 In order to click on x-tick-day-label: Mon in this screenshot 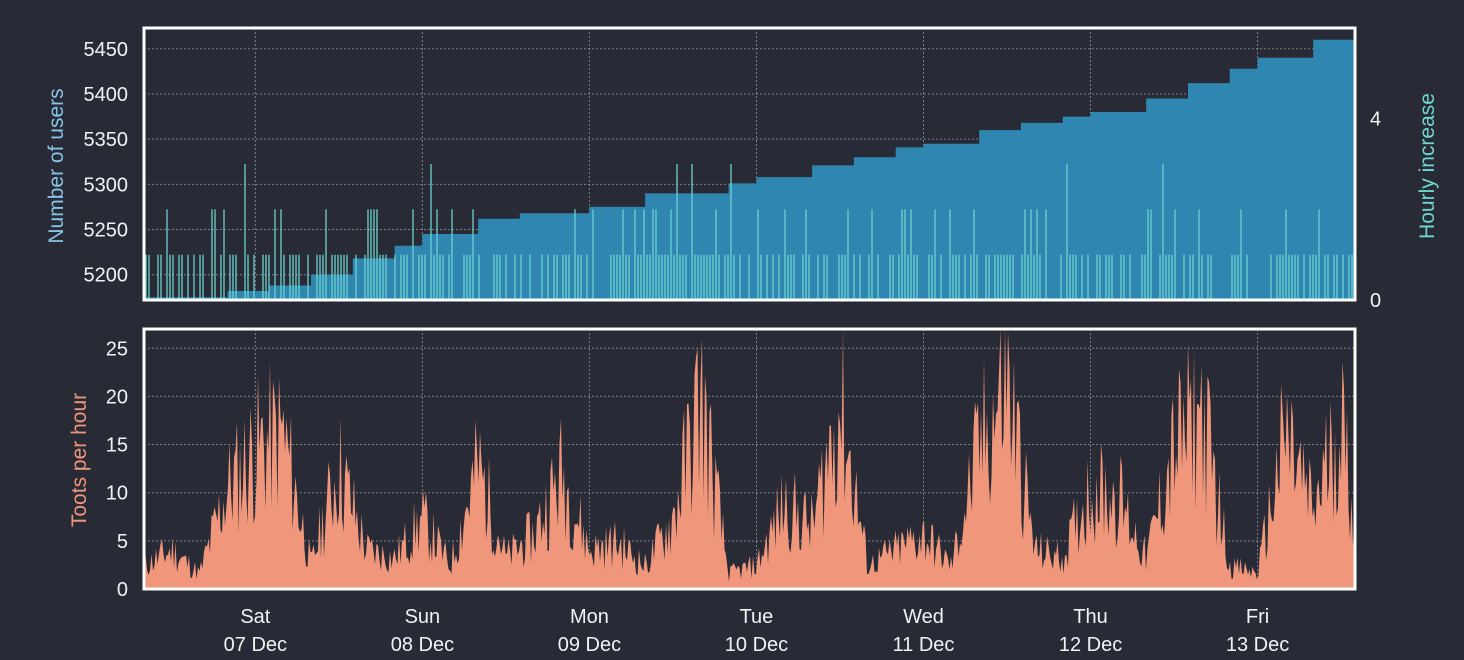, I will do `click(589, 617)`.